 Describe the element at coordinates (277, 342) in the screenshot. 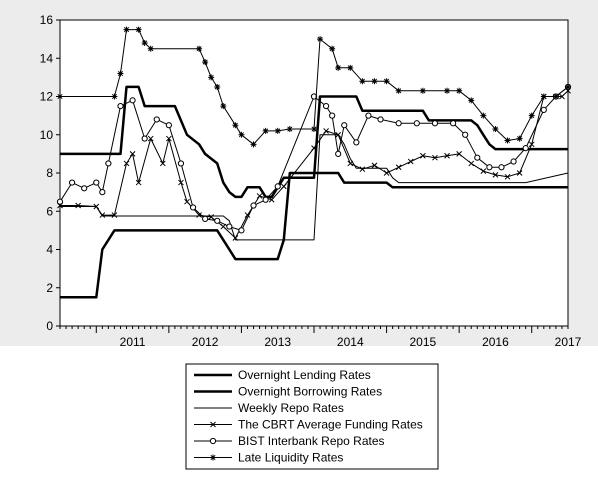

I see `x-tick-label: 2013` at that location.